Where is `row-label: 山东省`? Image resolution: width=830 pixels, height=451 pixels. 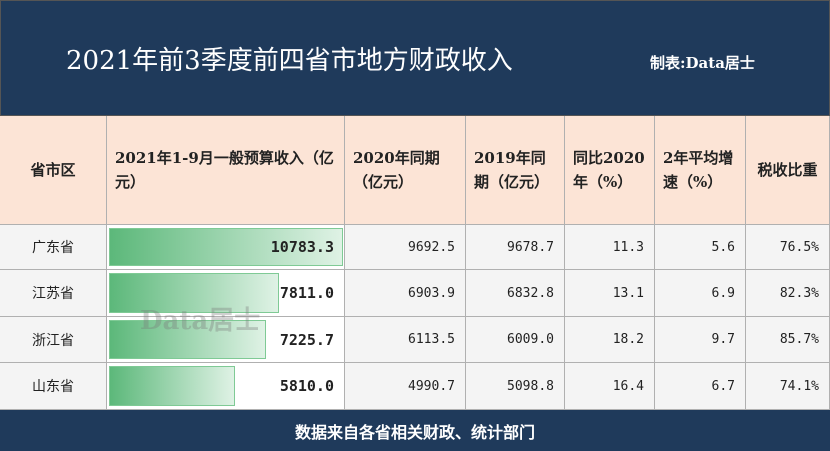 row-label: 山东省 is located at coordinates (53, 386).